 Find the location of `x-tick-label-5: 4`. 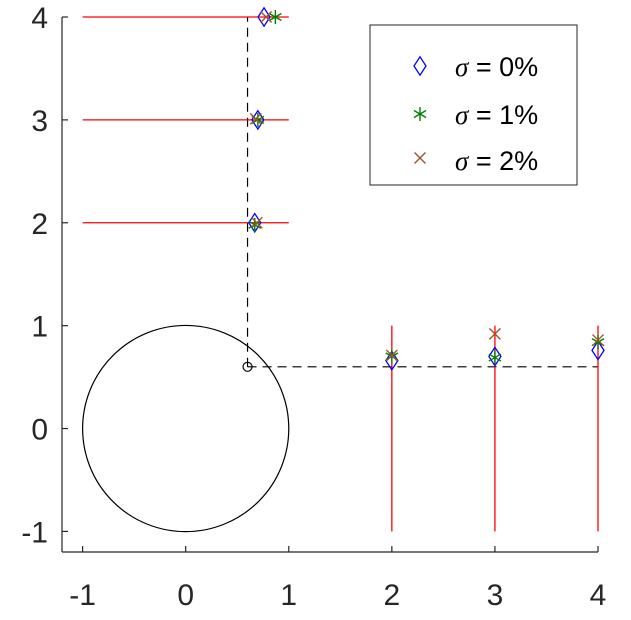

x-tick-label-5: 4 is located at coordinates (598, 595).